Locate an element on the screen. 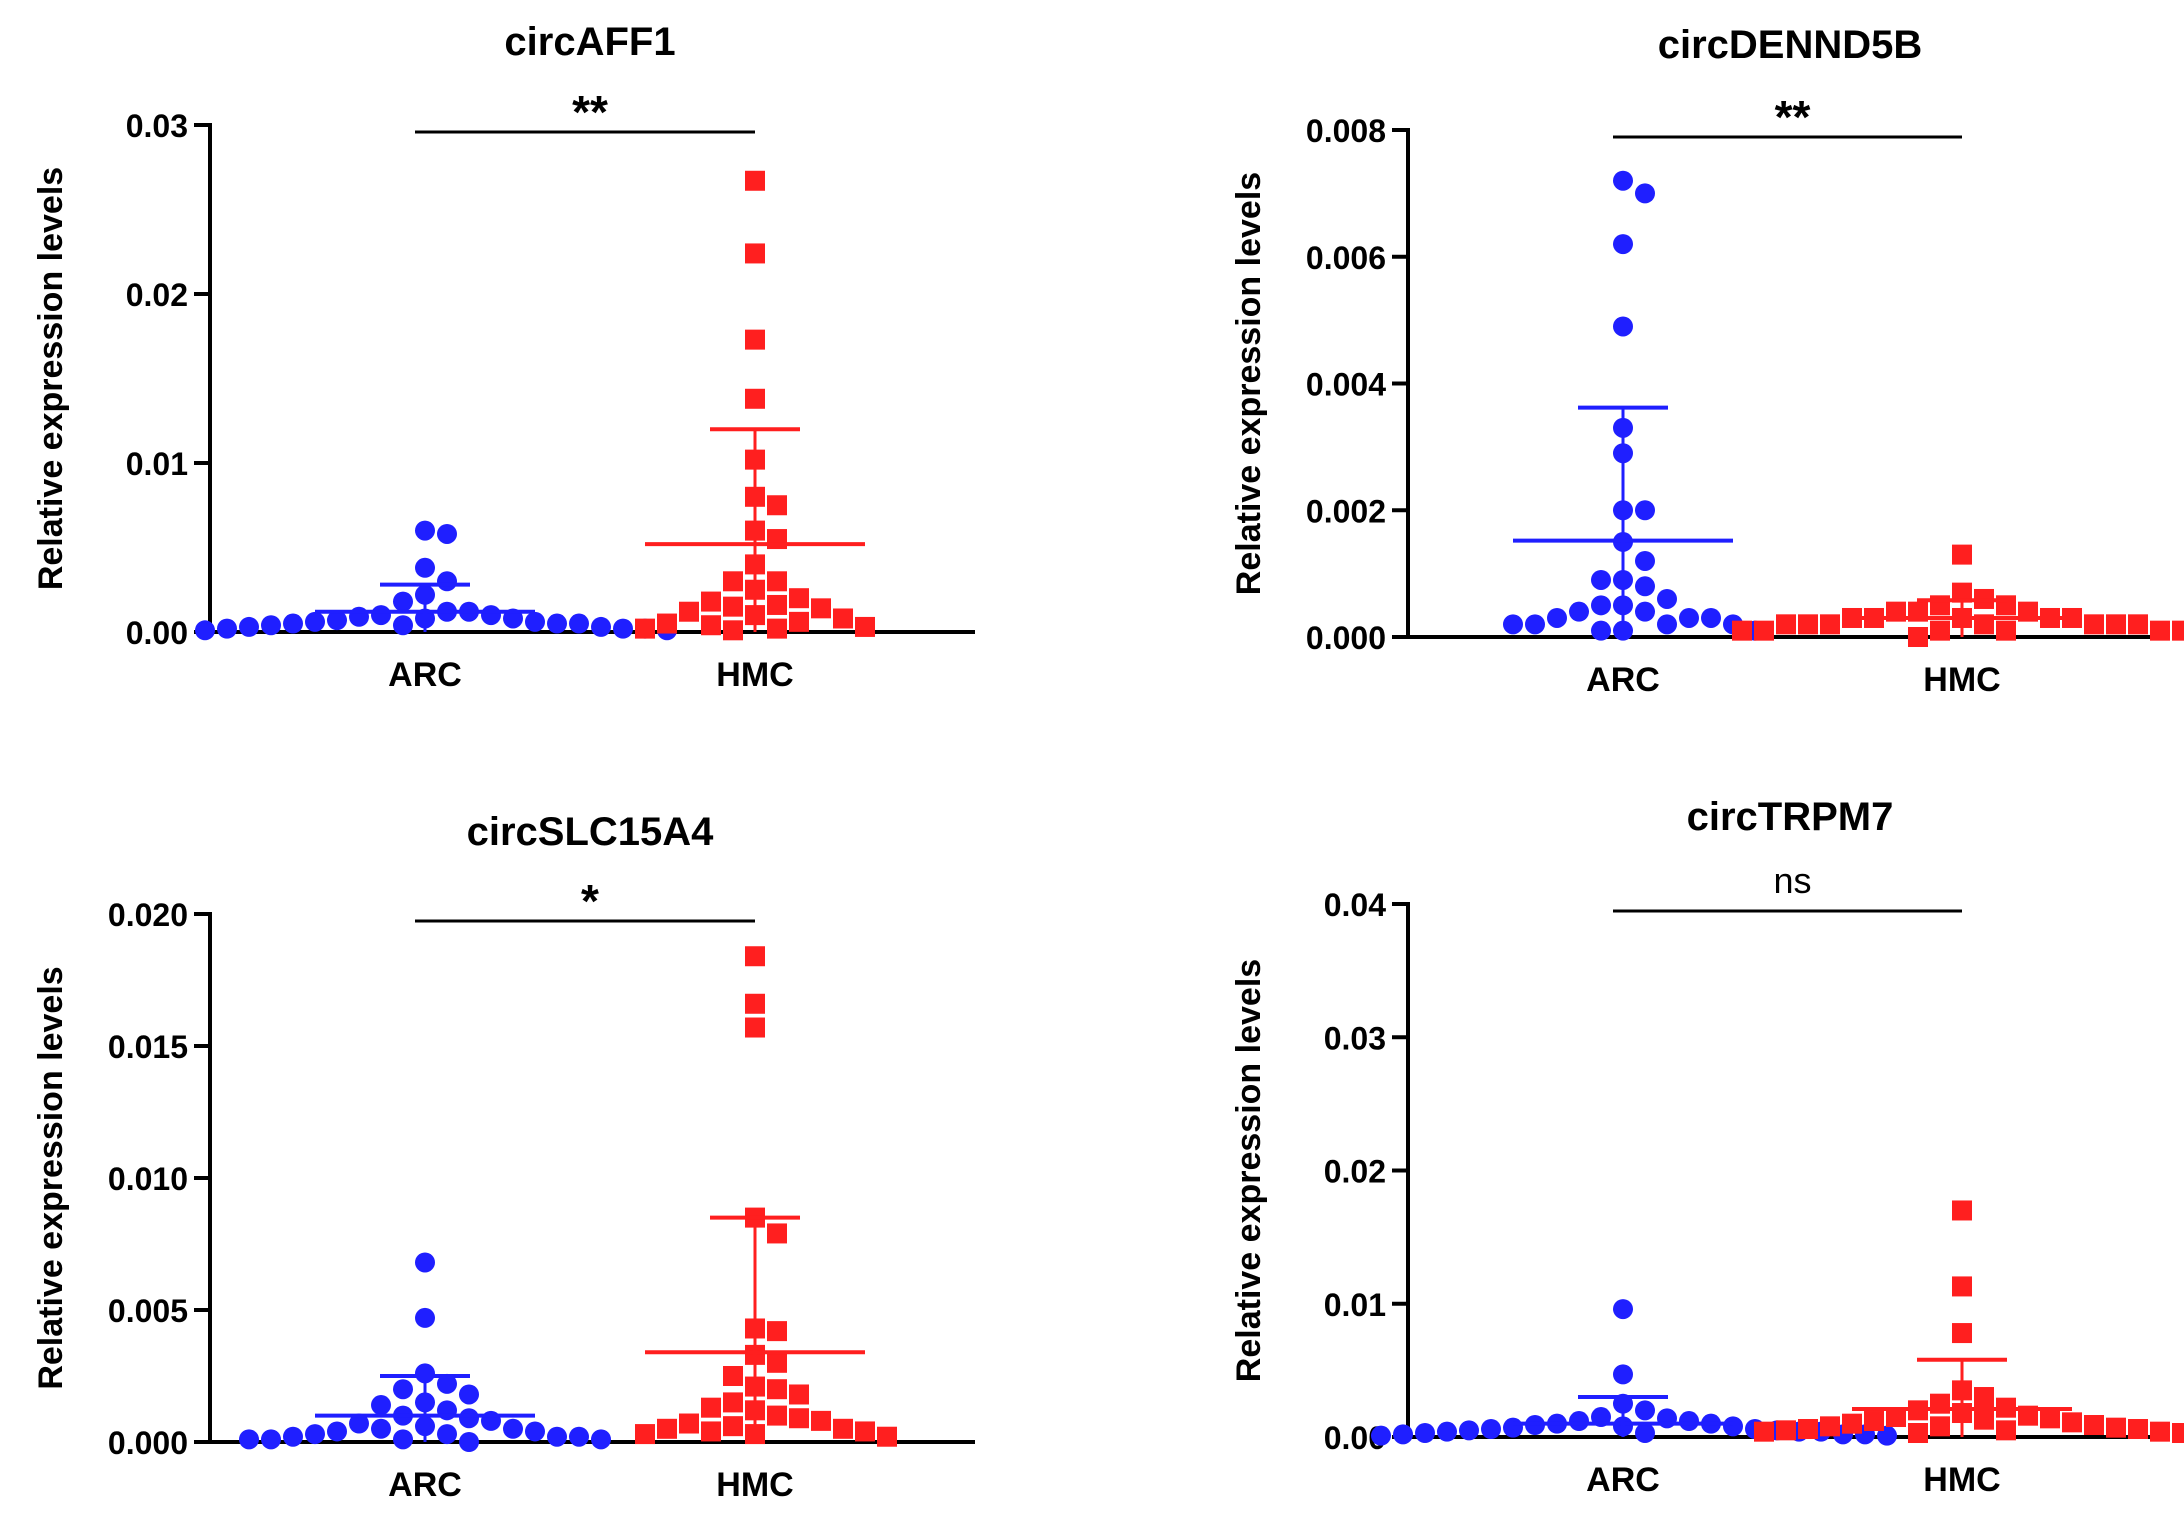 This screenshot has height=1516, width=2184. chart-title: circAFF1 is located at coordinates (589, 42).